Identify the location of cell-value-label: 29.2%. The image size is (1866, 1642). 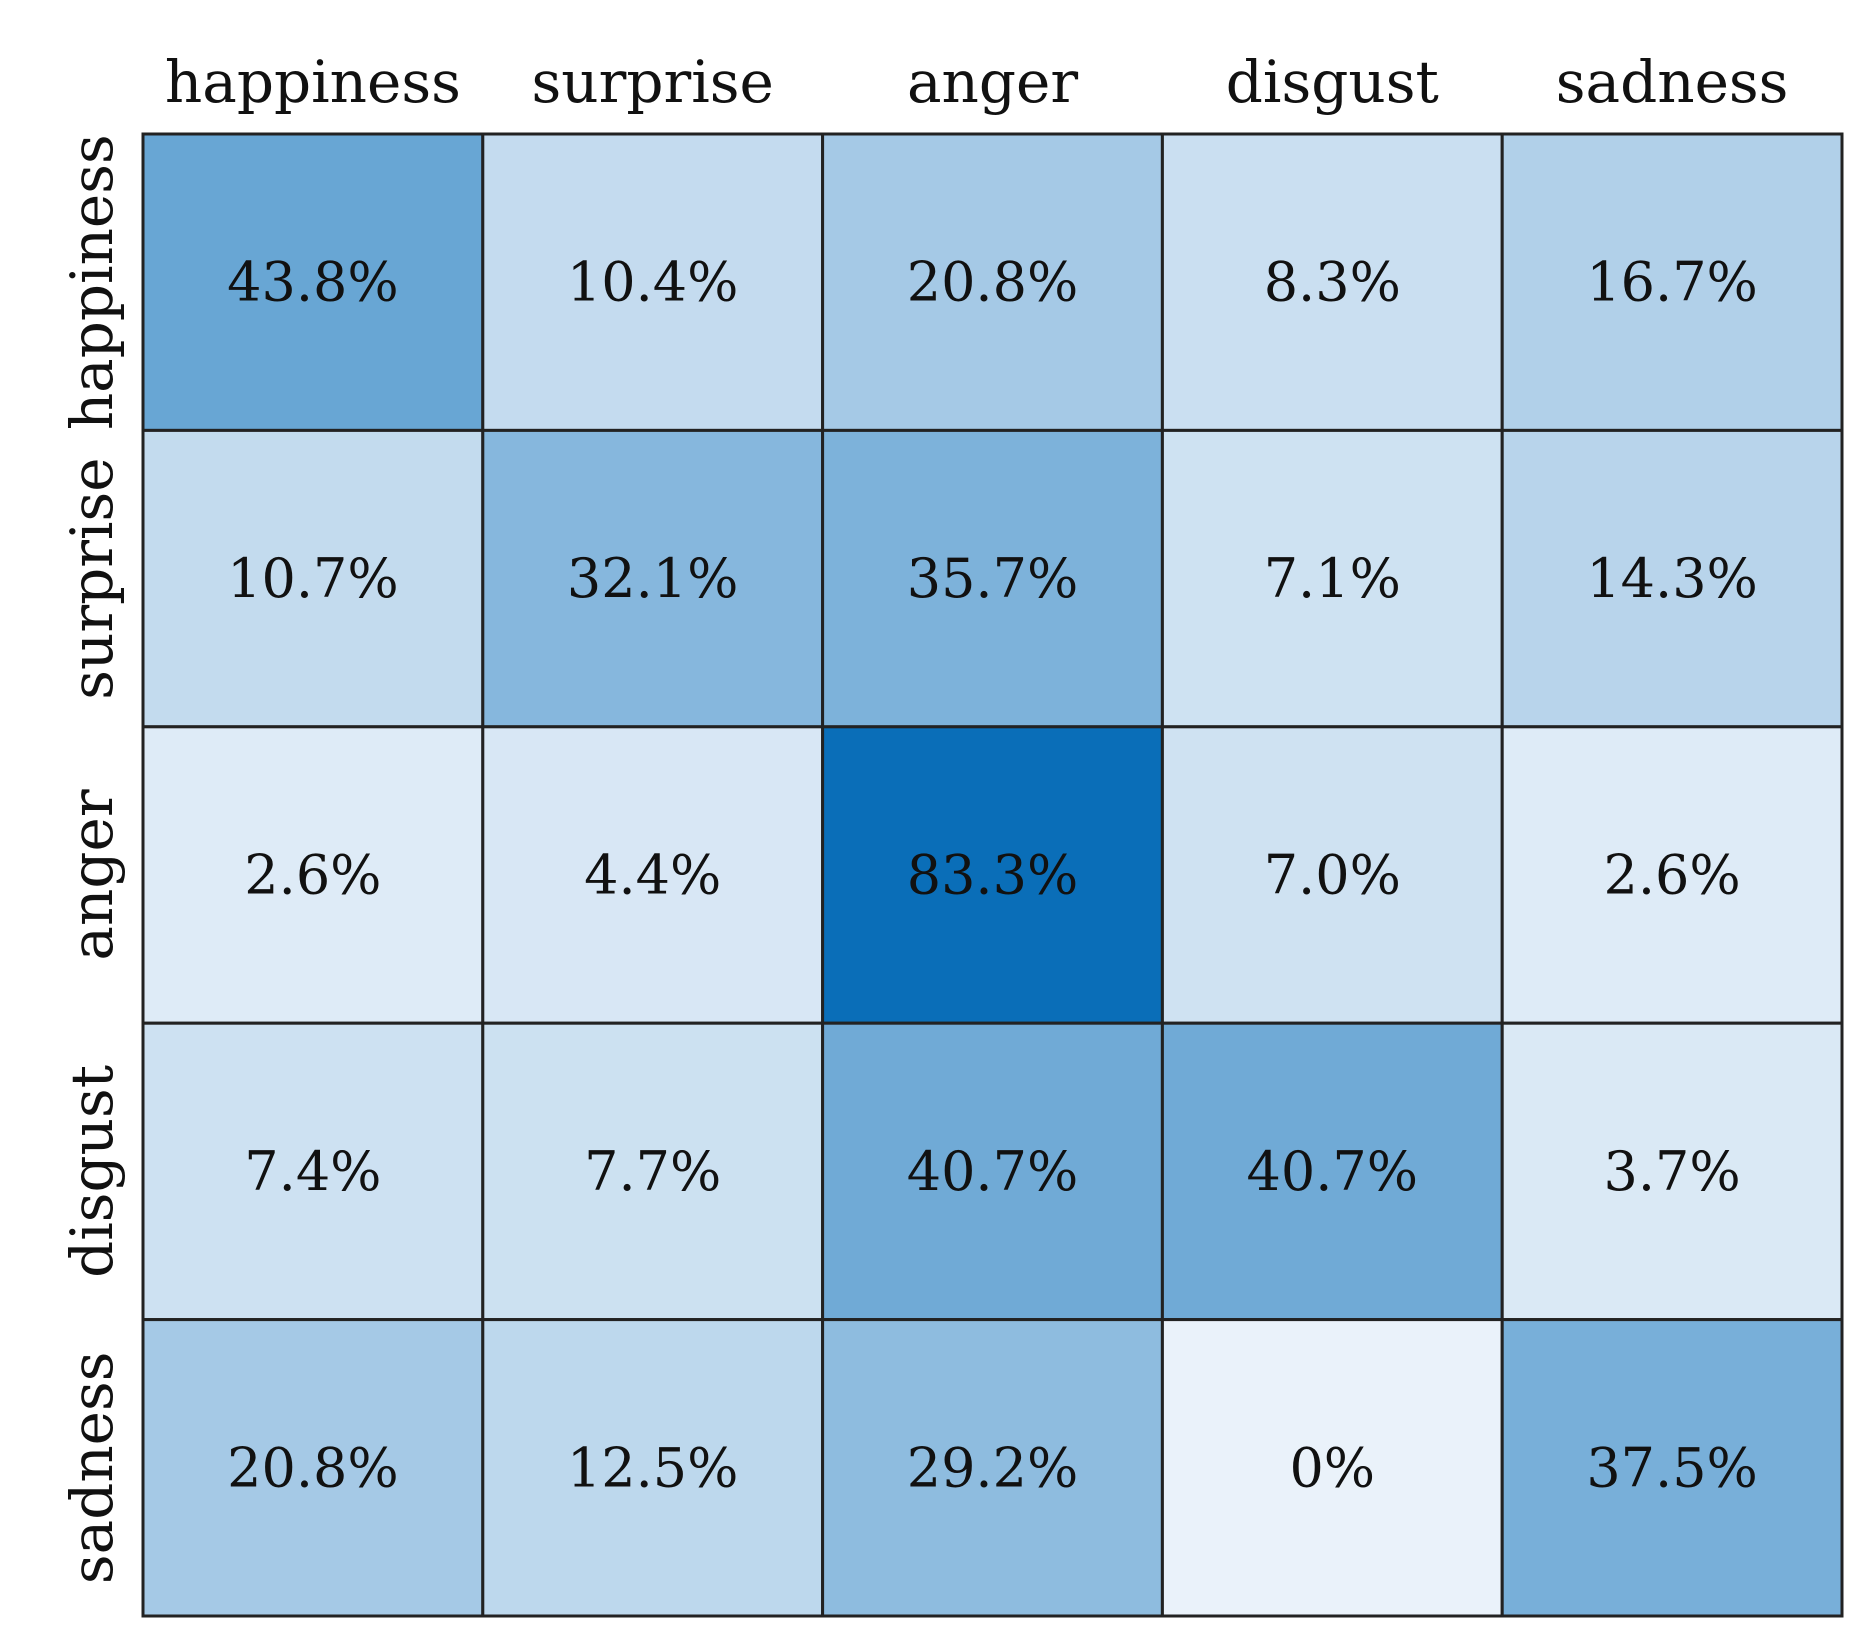
(993, 1467).